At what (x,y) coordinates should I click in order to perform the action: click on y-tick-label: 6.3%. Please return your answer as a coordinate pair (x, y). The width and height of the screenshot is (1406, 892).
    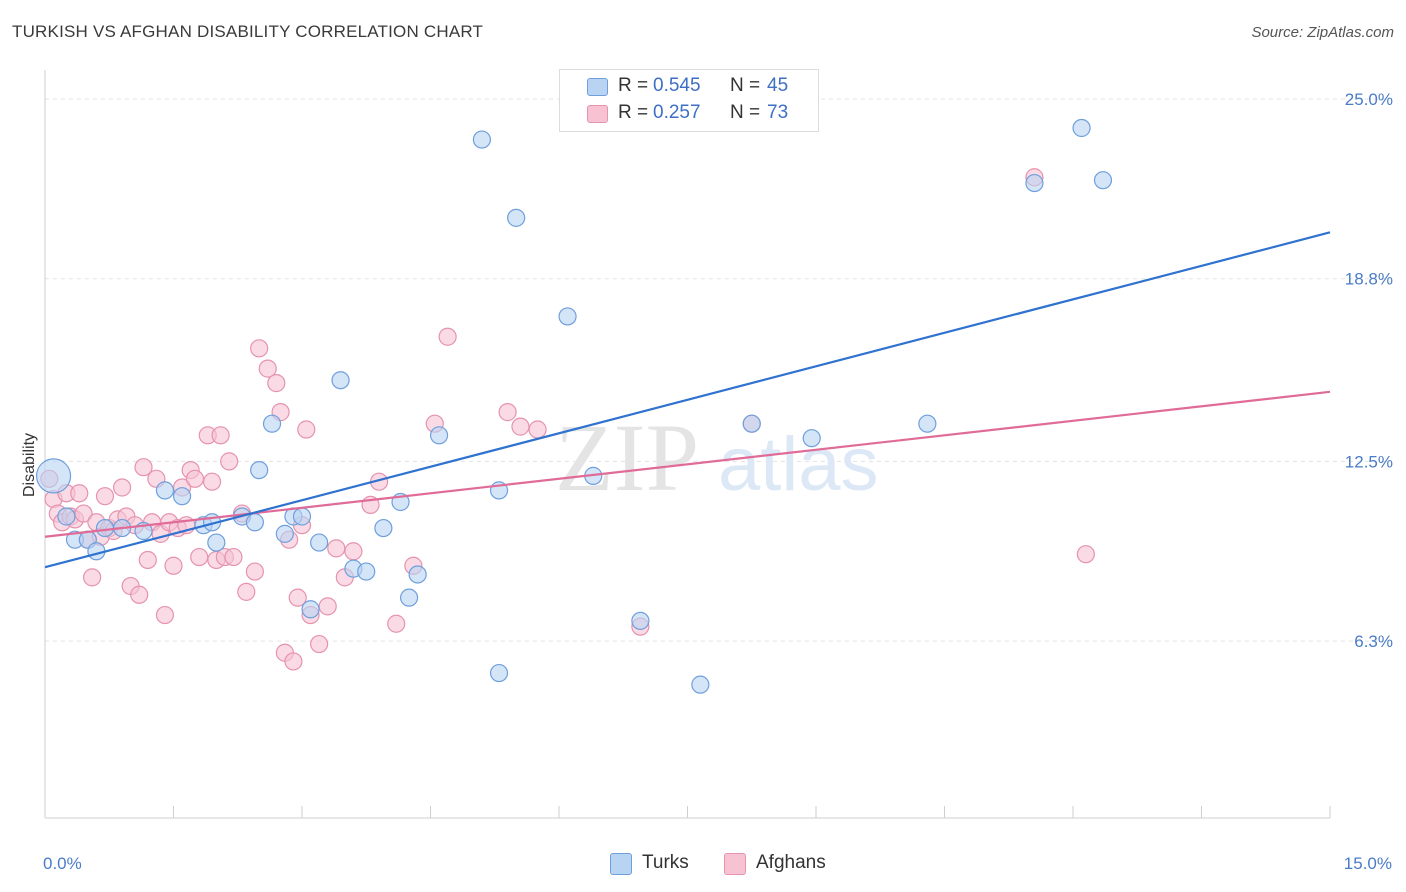
    Looking at the image, I should click on (1373, 641).